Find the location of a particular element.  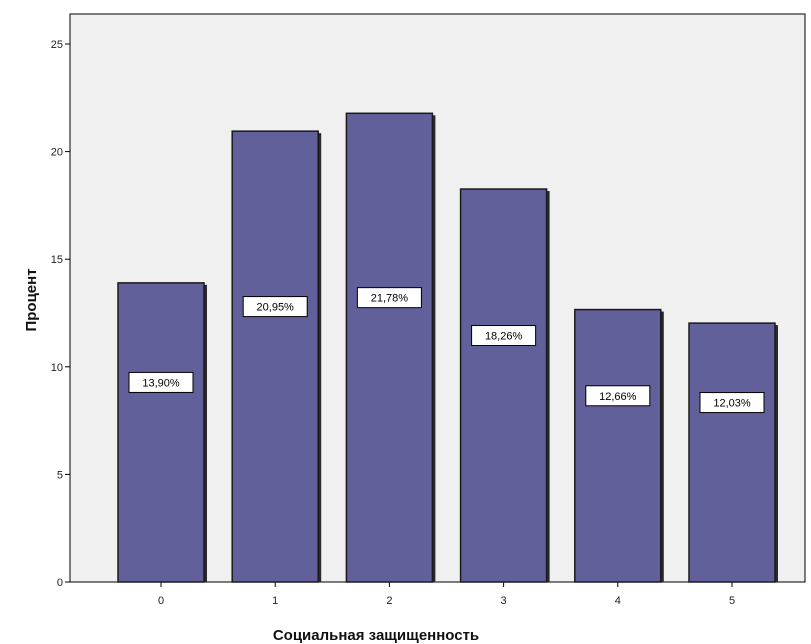

y-tick-label: 10 is located at coordinates (57, 368).